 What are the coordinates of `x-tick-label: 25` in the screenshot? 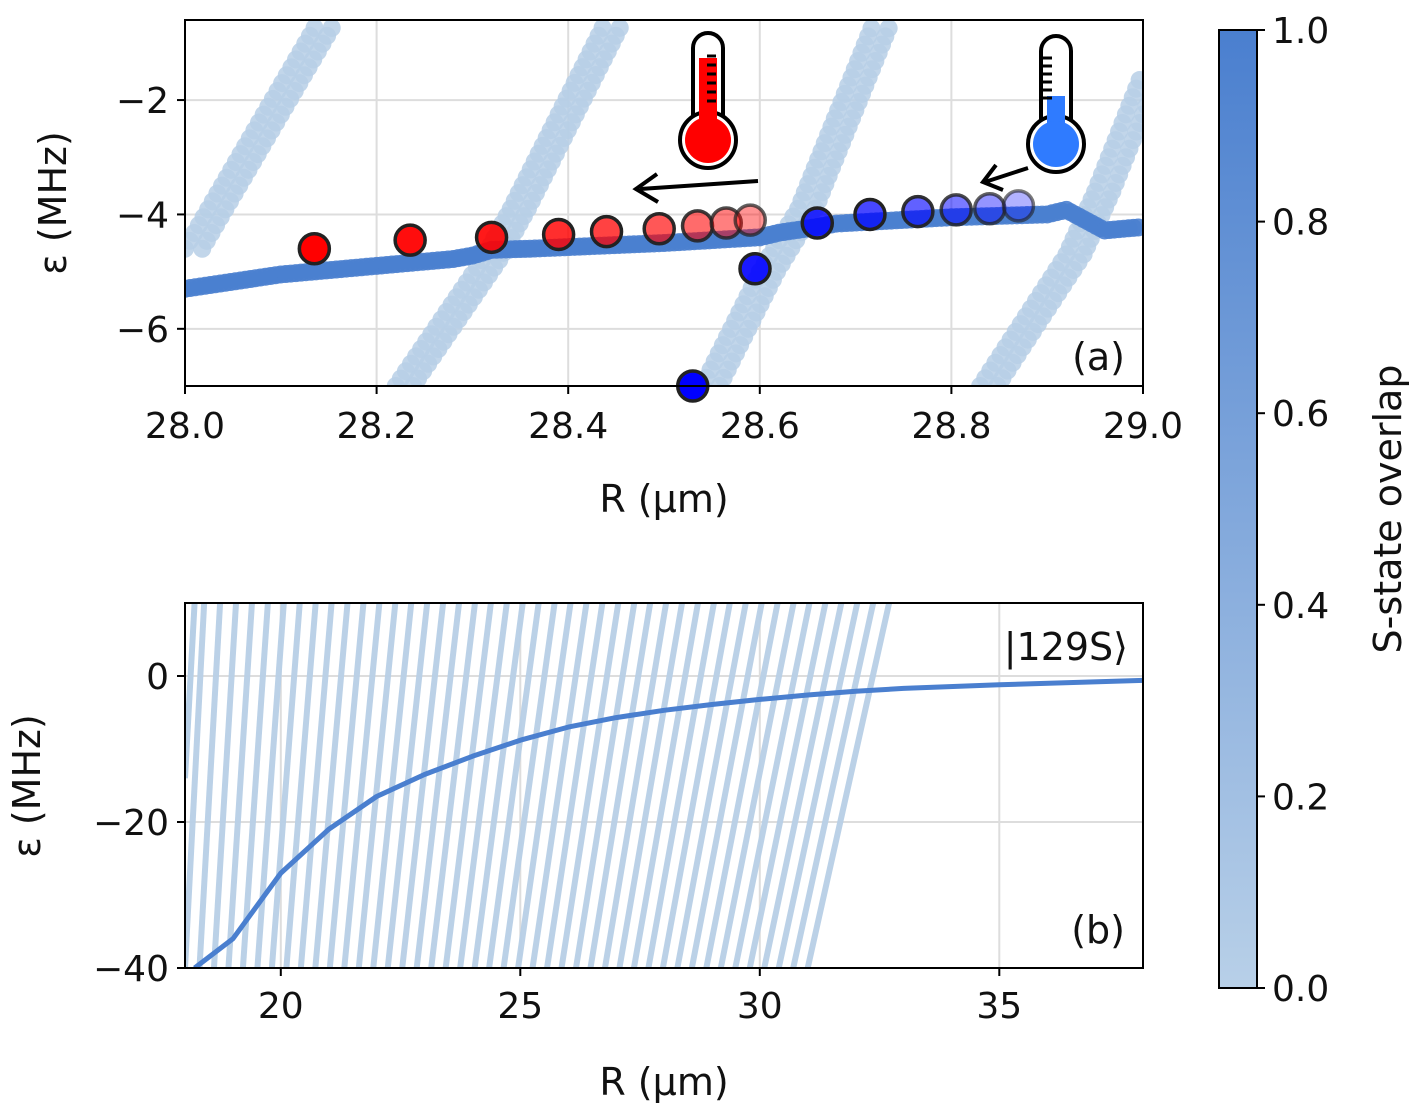 It's located at (520, 1006).